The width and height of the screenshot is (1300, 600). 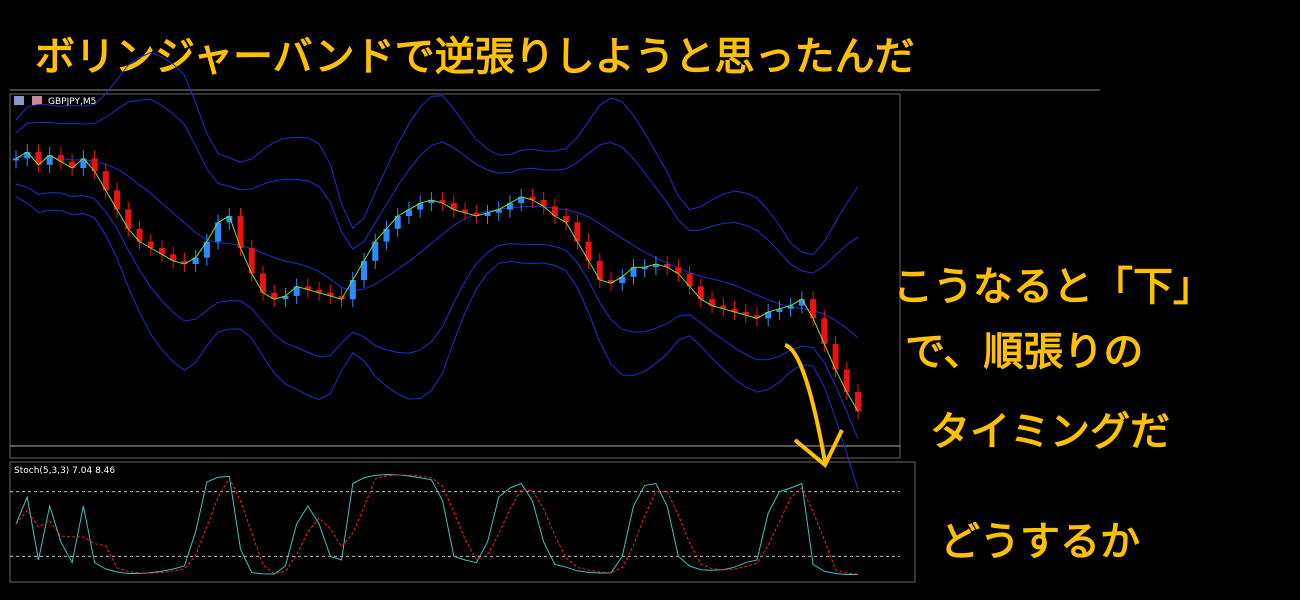 What do you see at coordinates (72, 102) in the screenshot?
I see `symbol: GBPJPY,M5` at bounding box center [72, 102].